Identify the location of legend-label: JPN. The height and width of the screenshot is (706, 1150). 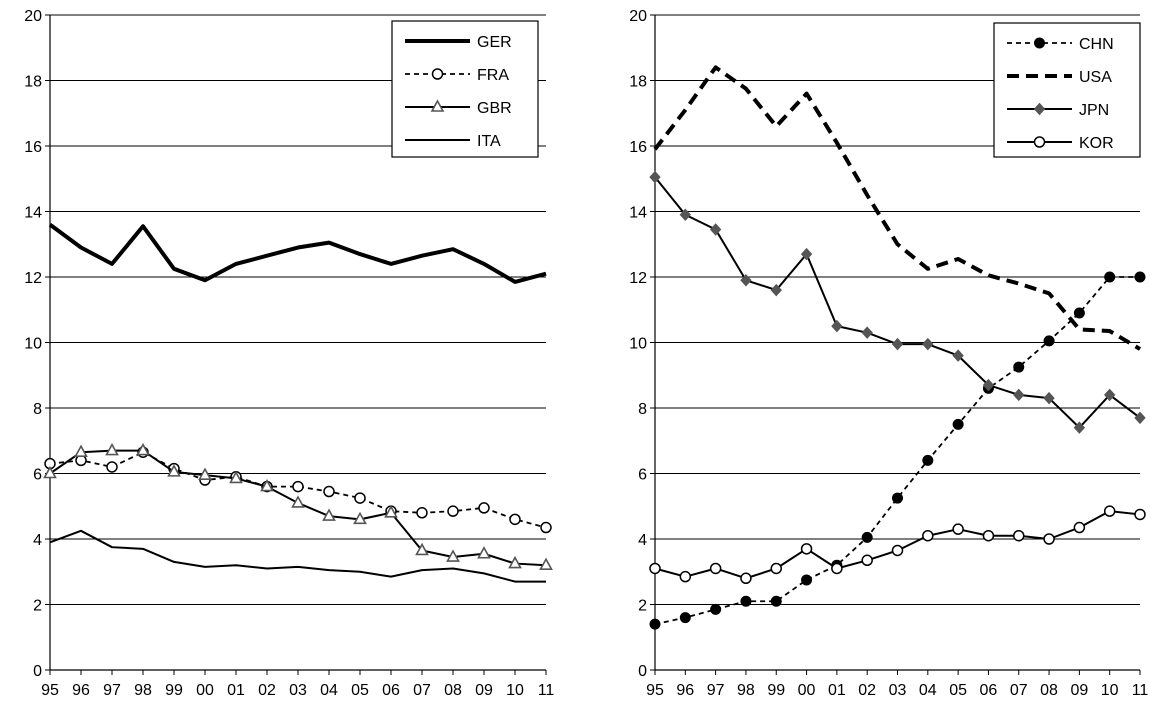
(1094, 110).